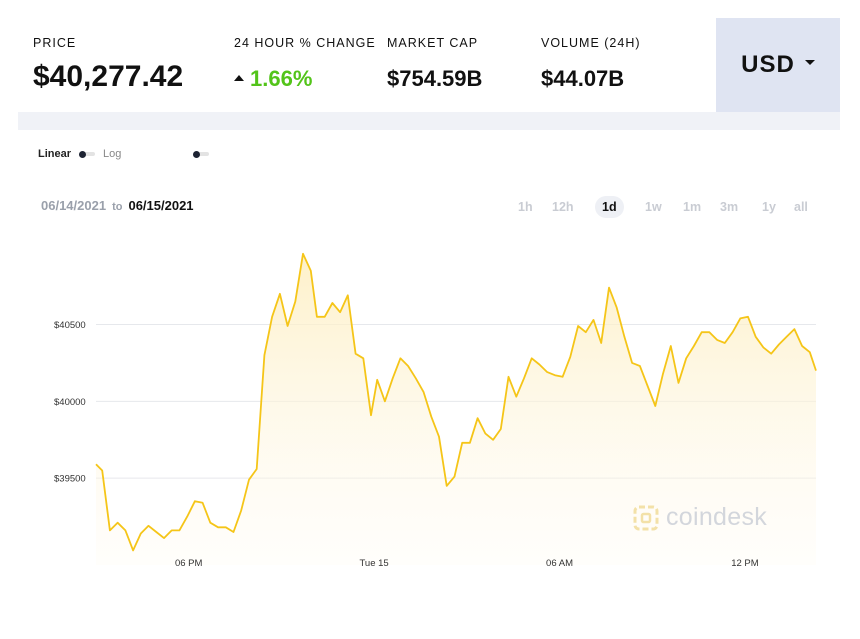 This screenshot has height=639, width=860. I want to click on range-12h: 12h, so click(563, 207).